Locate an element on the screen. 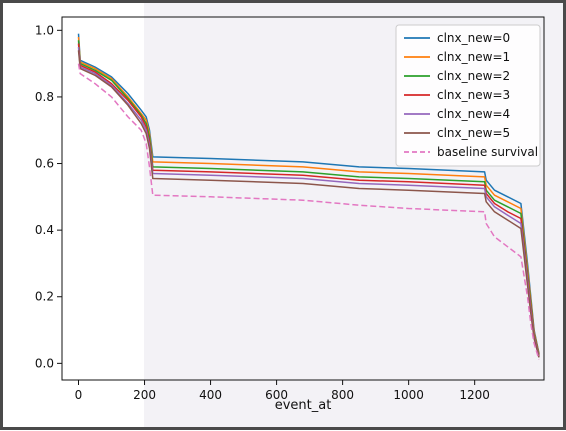  x-tick-label: 1200 is located at coordinates (474, 395).